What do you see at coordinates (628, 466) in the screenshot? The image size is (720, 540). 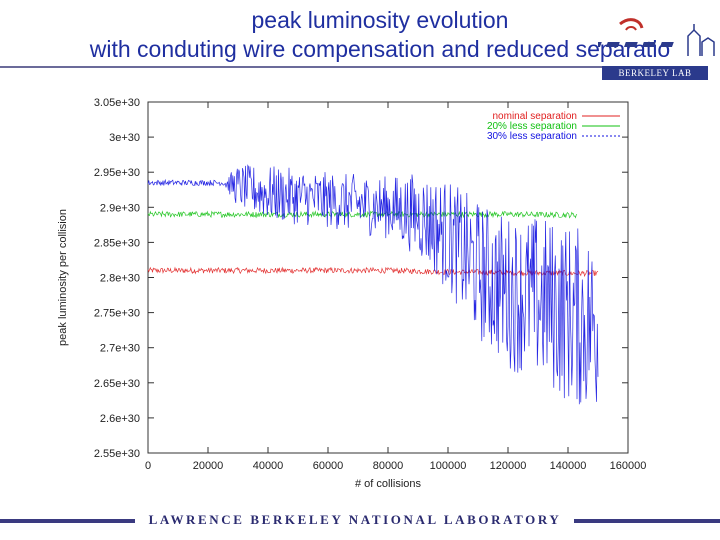 I see `x-tick-label: 160000` at bounding box center [628, 466].